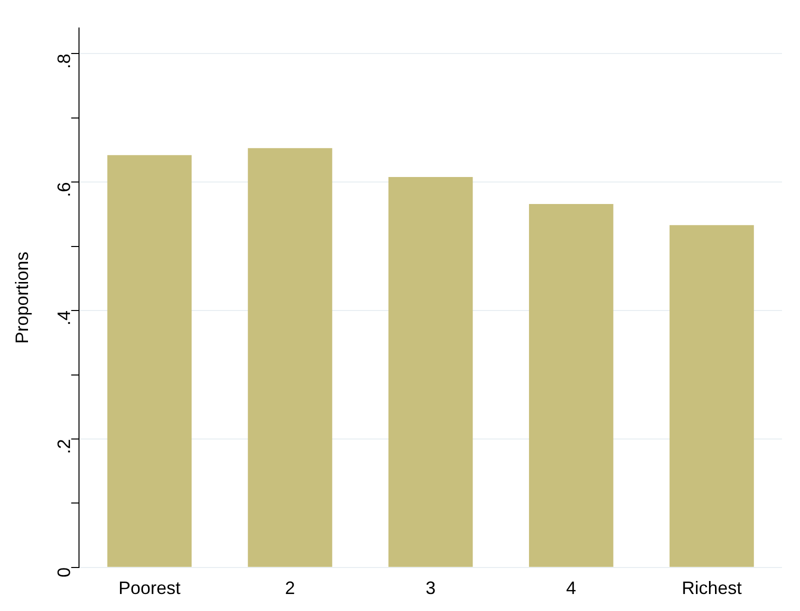 This screenshot has height=611, width=800. I want to click on y-axis-title: Proportions, so click(22, 298).